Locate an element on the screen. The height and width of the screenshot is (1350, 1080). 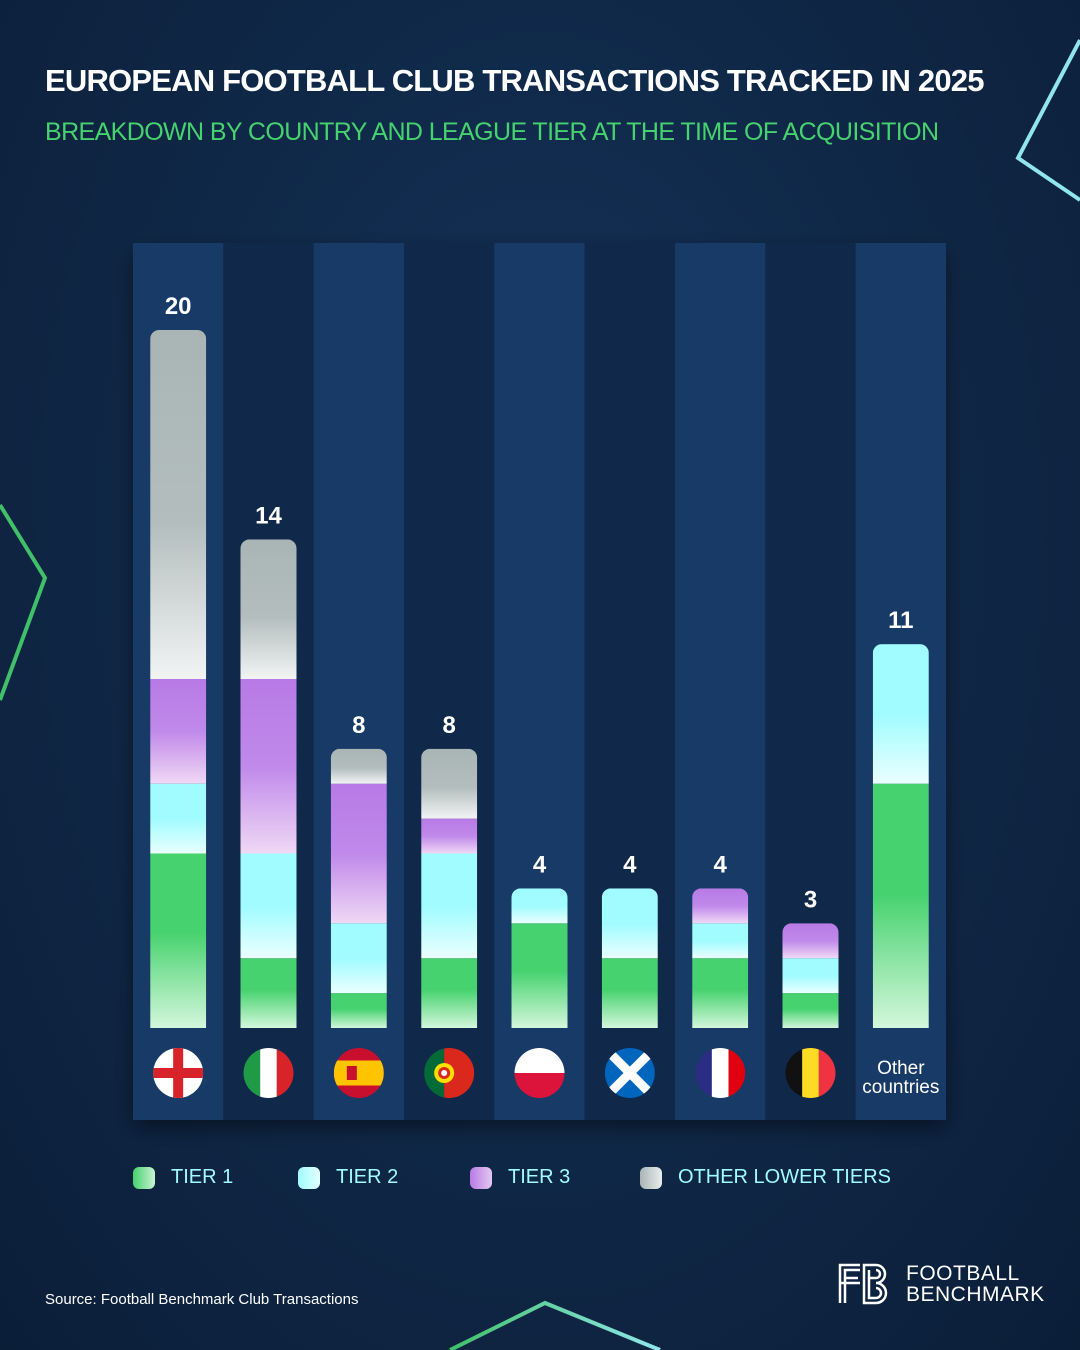
legend-label: TIER 3 is located at coordinates (539, 1177).